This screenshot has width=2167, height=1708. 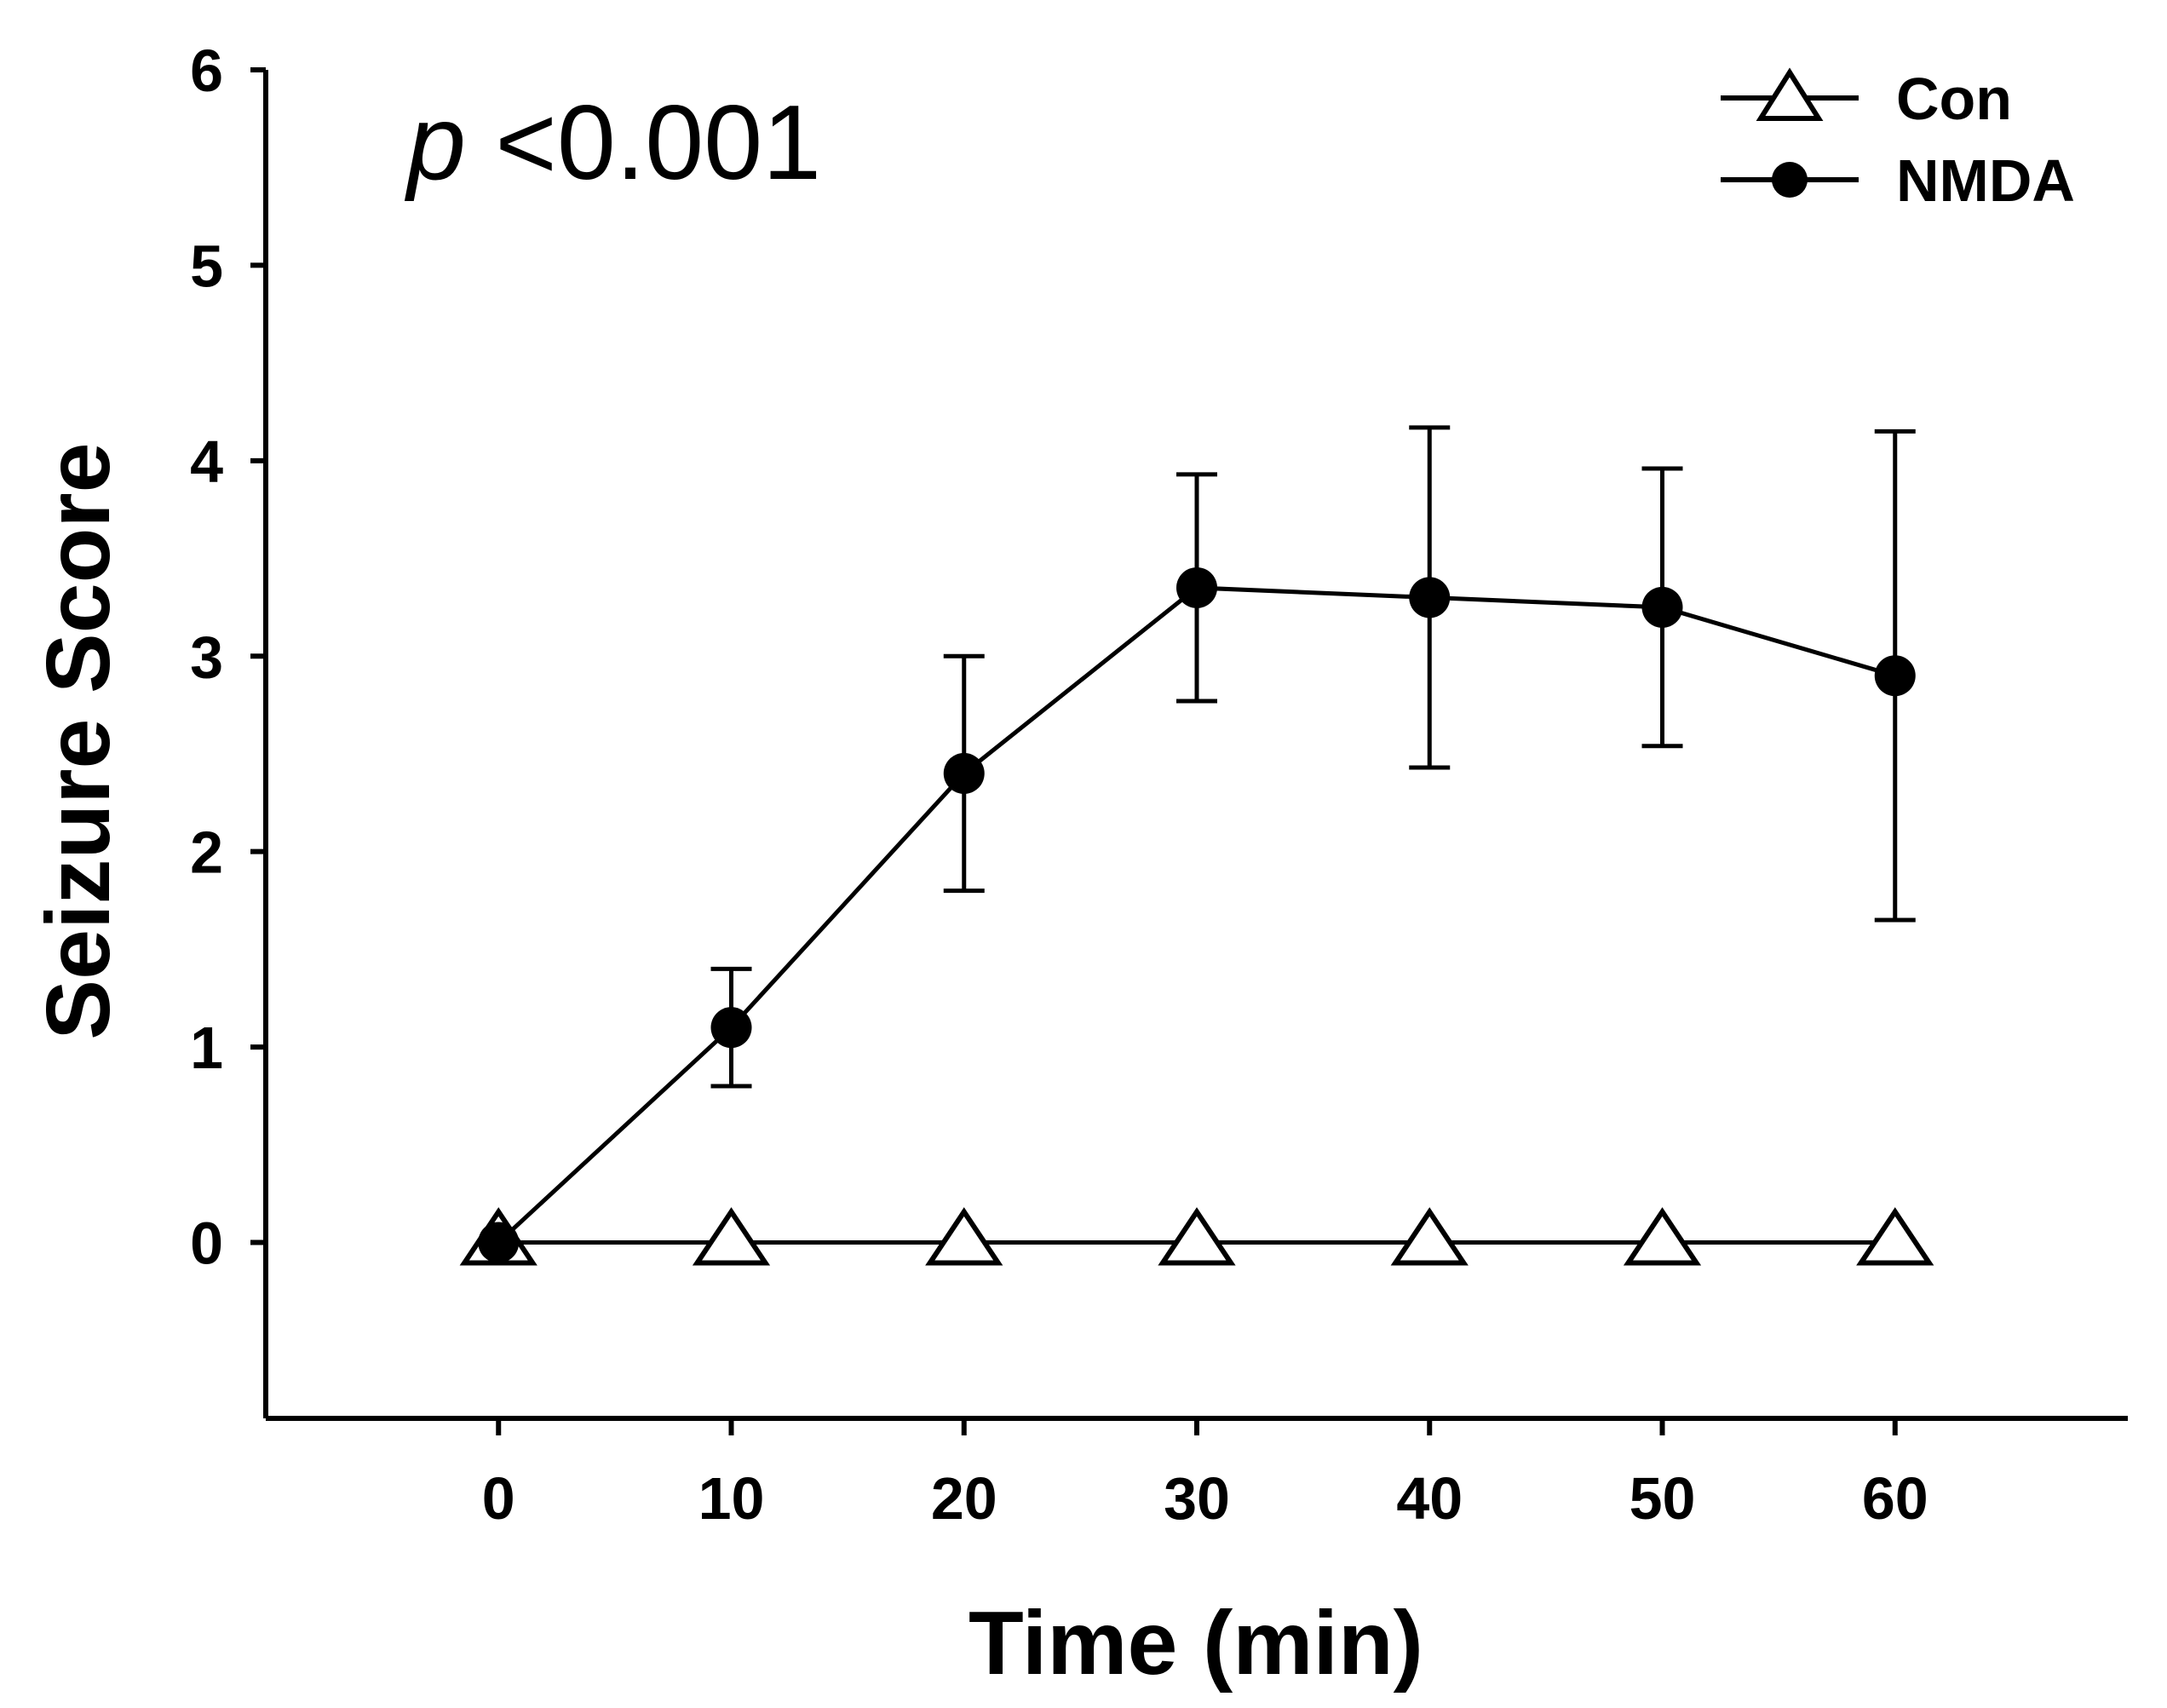 I want to click on x-tick-label: 40, so click(x=1429, y=1498).